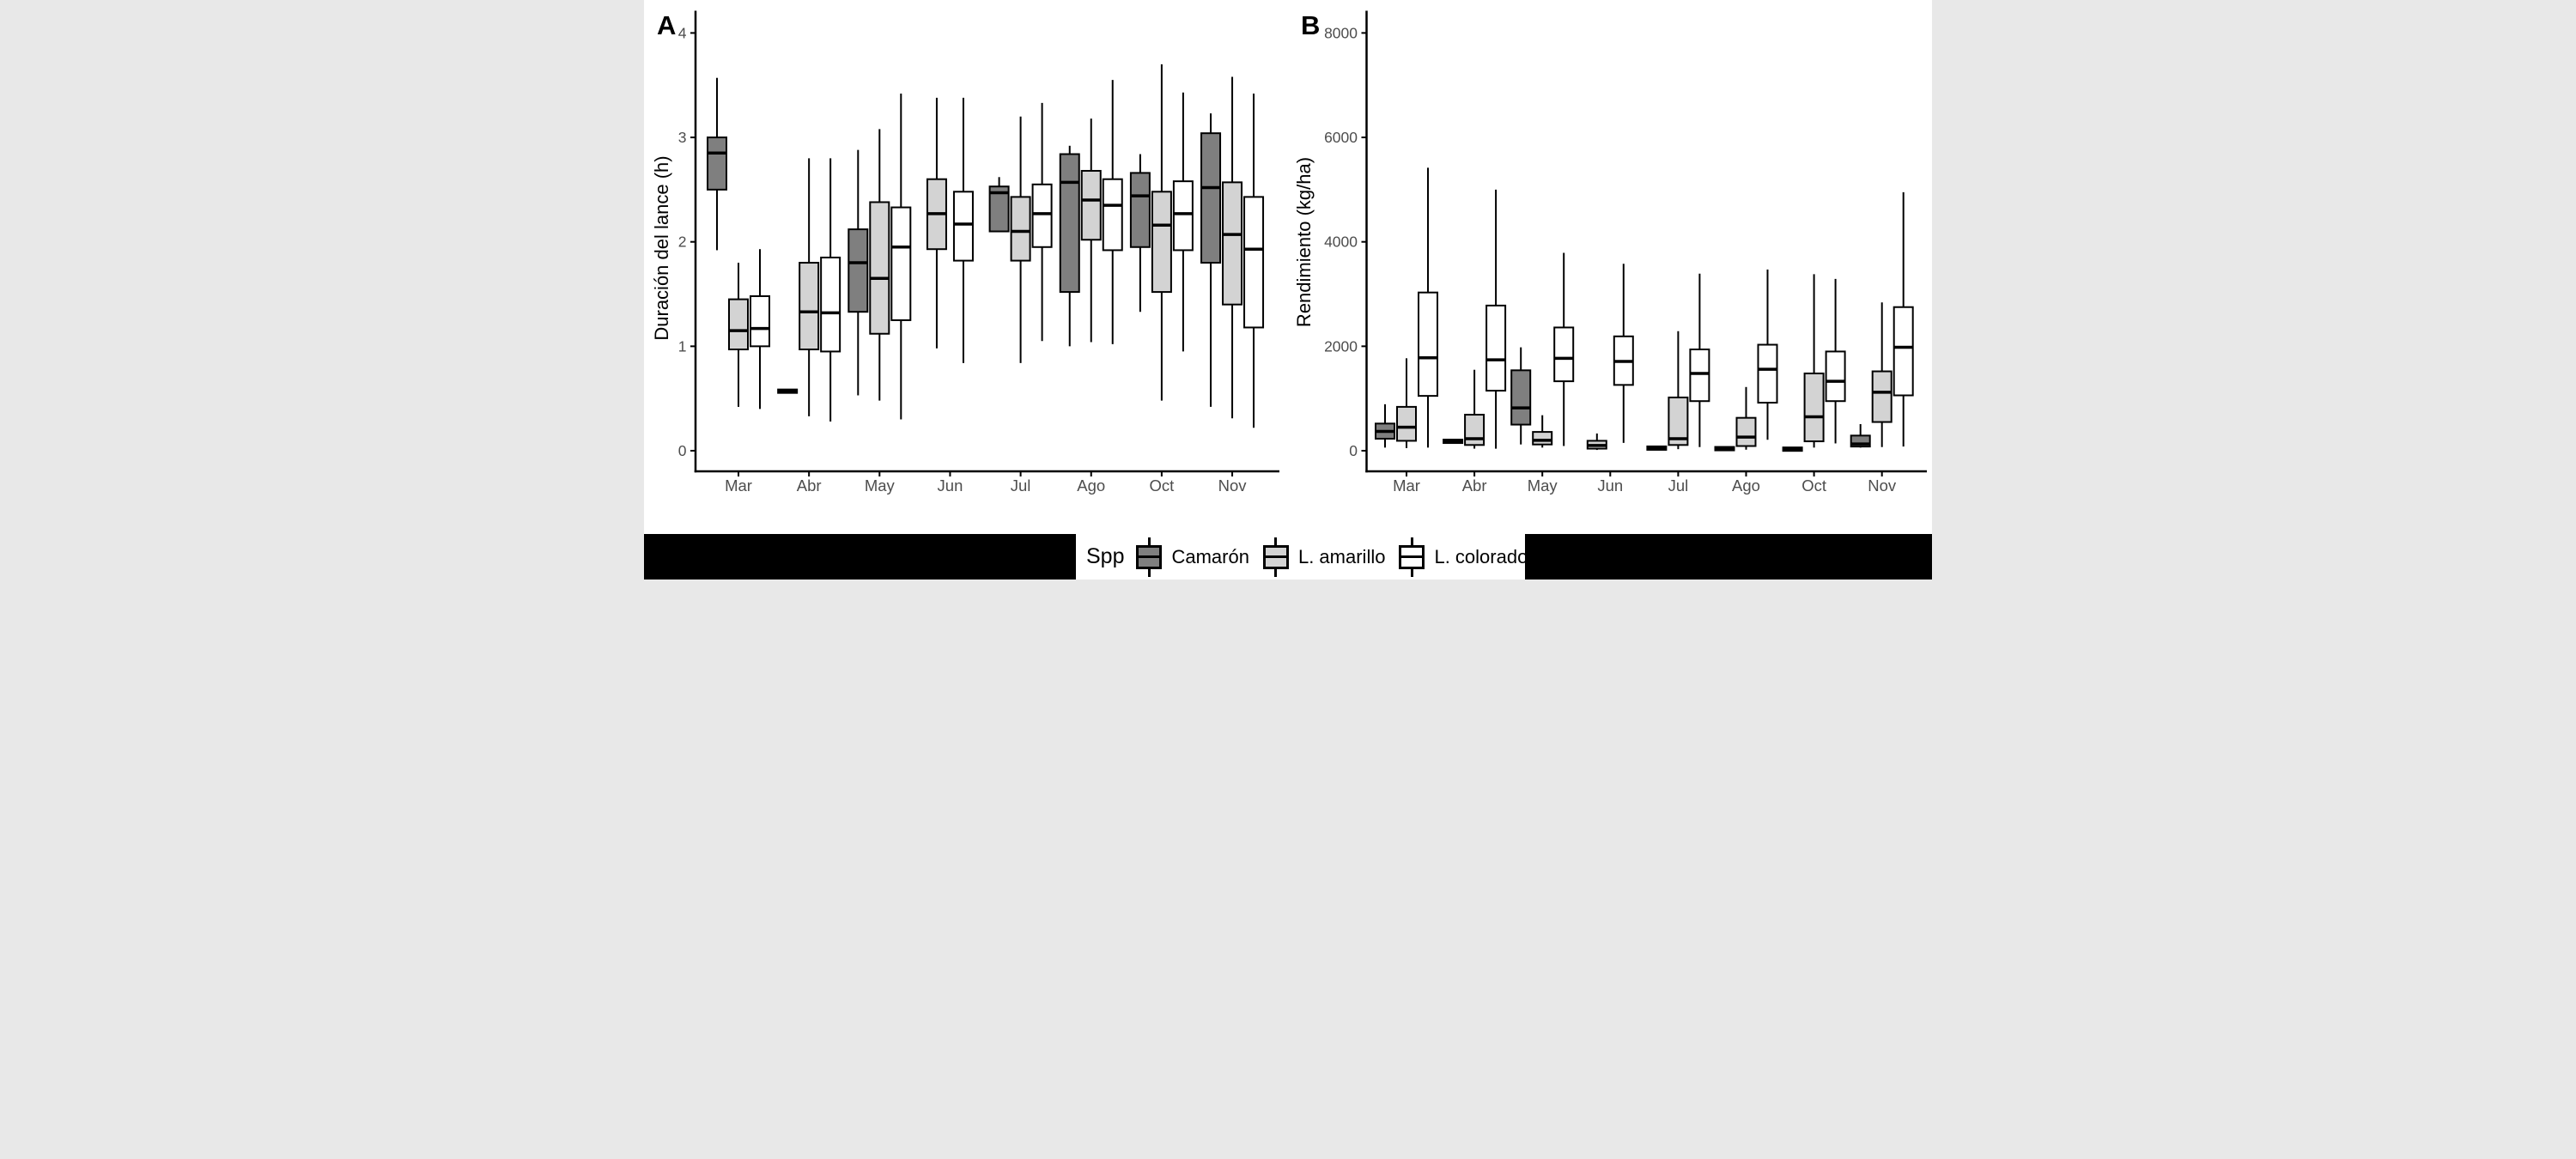 This screenshot has height=1159, width=2576. Describe the element at coordinates (1481, 556) in the screenshot. I see `legend-label: L. colorado` at that location.